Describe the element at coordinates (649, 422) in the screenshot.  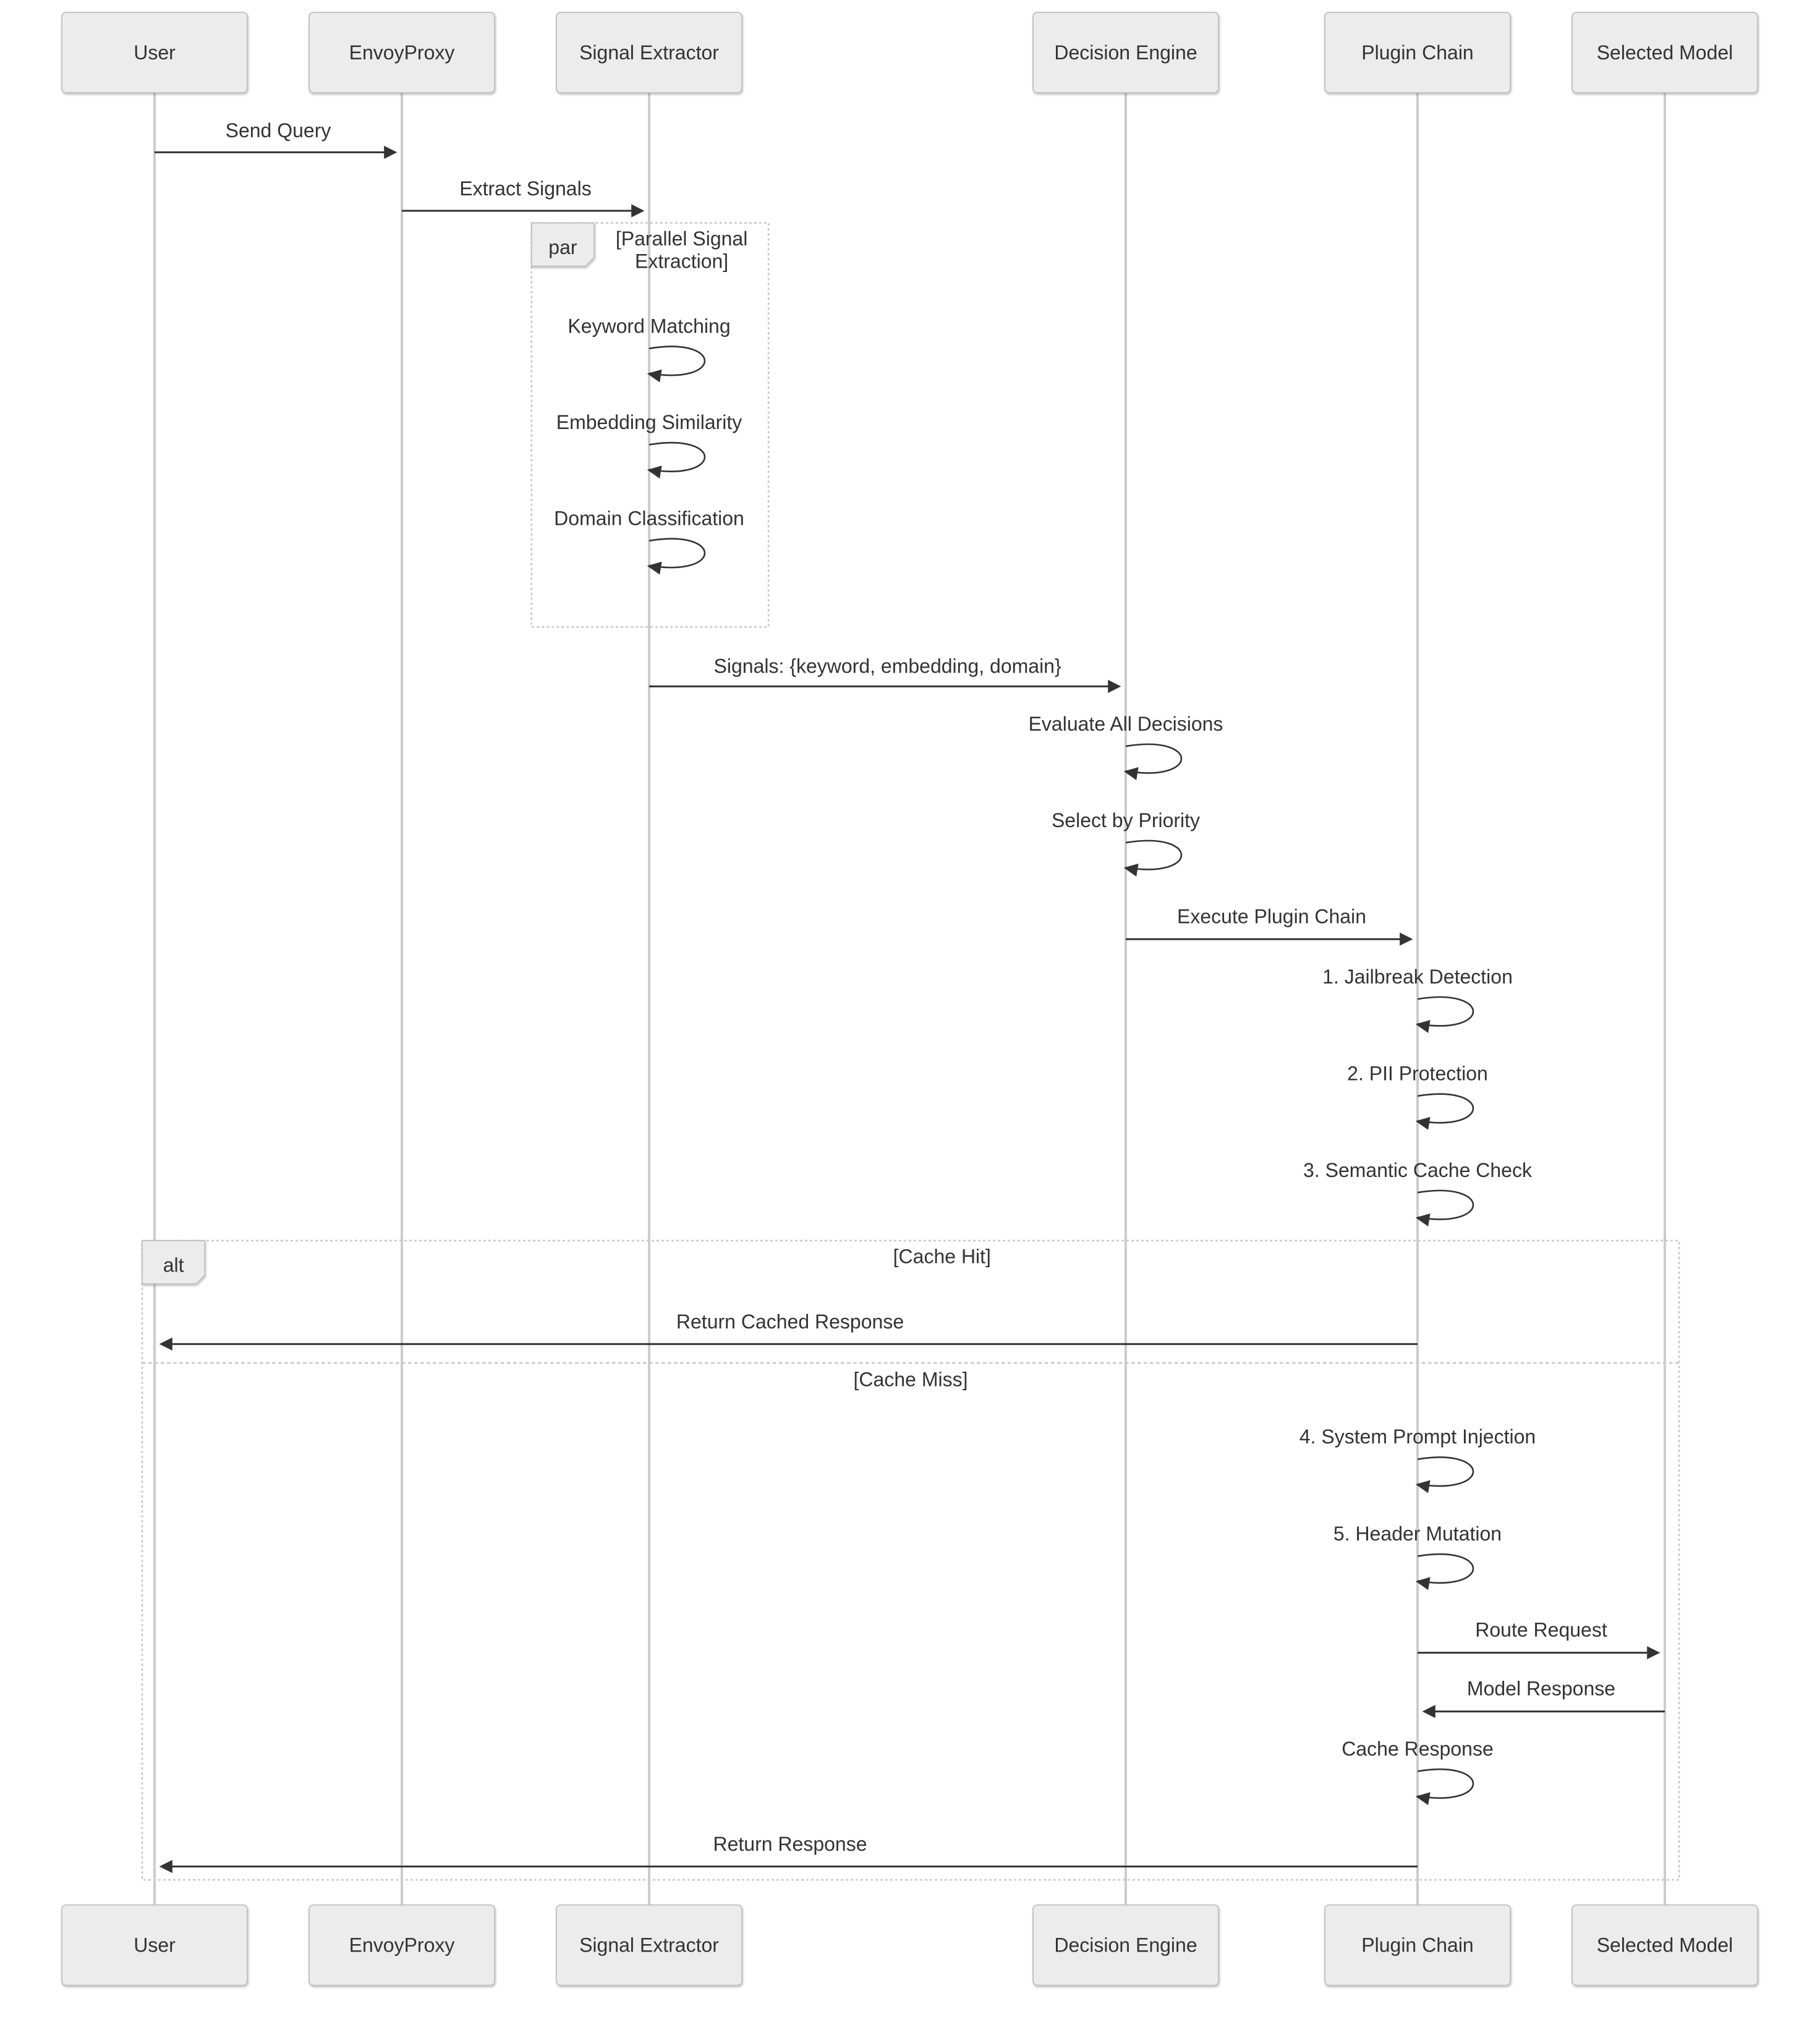
I see `svg-text: Embedding Similarity` at that location.